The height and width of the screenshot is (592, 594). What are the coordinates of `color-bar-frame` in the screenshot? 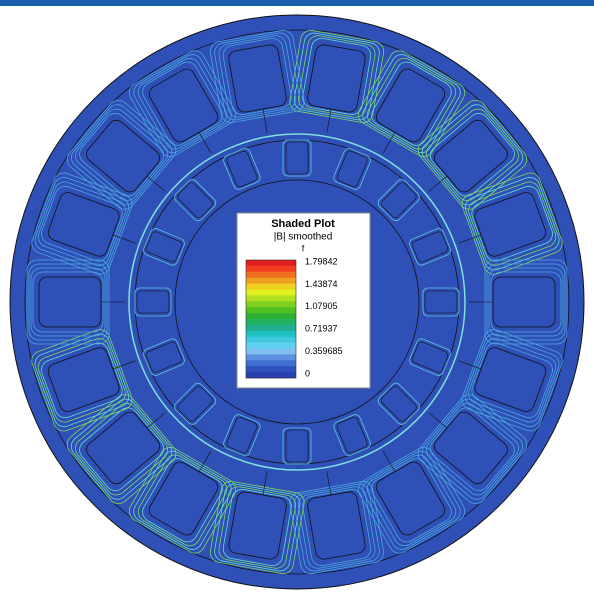 It's located at (271, 319).